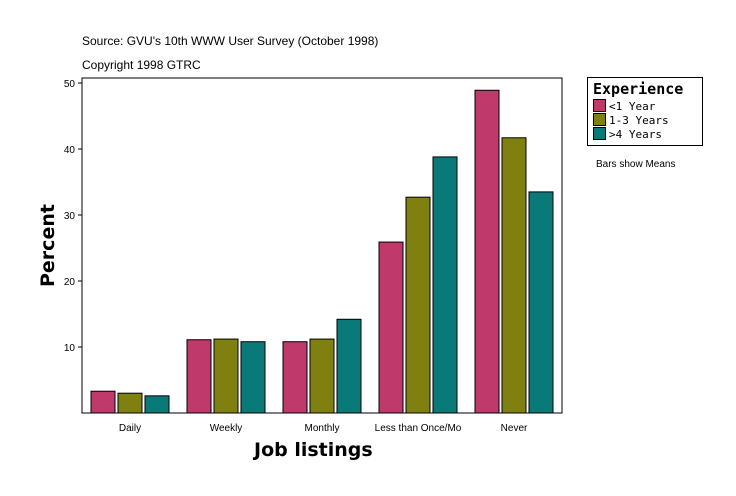 This screenshot has height=496, width=736. Describe the element at coordinates (130, 428) in the screenshot. I see `x-tick-label: Daily` at that location.